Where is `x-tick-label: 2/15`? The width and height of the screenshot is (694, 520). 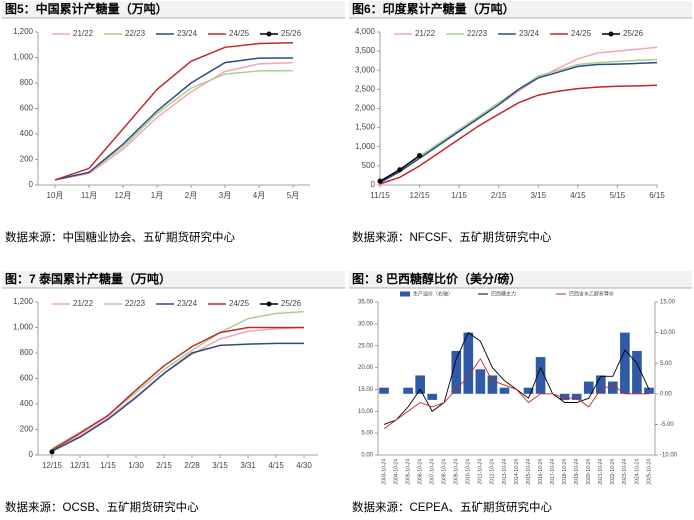 x-tick-label: 2/15 is located at coordinates (164, 465).